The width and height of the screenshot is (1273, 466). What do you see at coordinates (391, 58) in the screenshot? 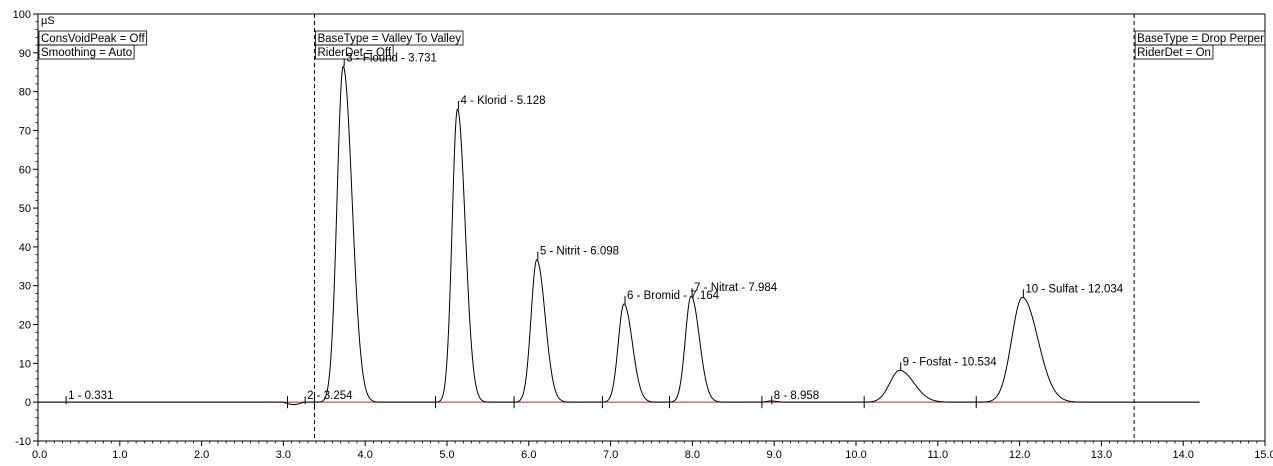
I see `peak-label: 3 - Flourid - 3.731` at bounding box center [391, 58].